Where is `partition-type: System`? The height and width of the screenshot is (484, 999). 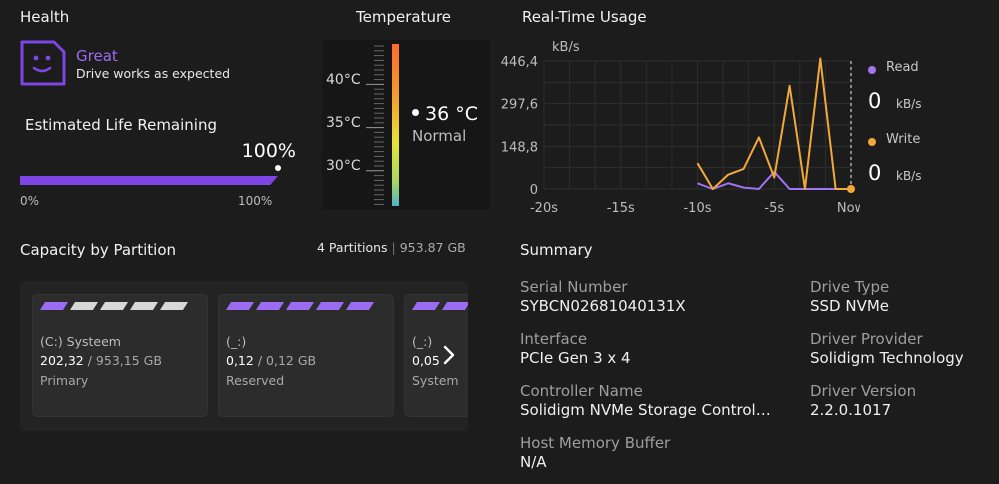
partition-type: System is located at coordinates (435, 380).